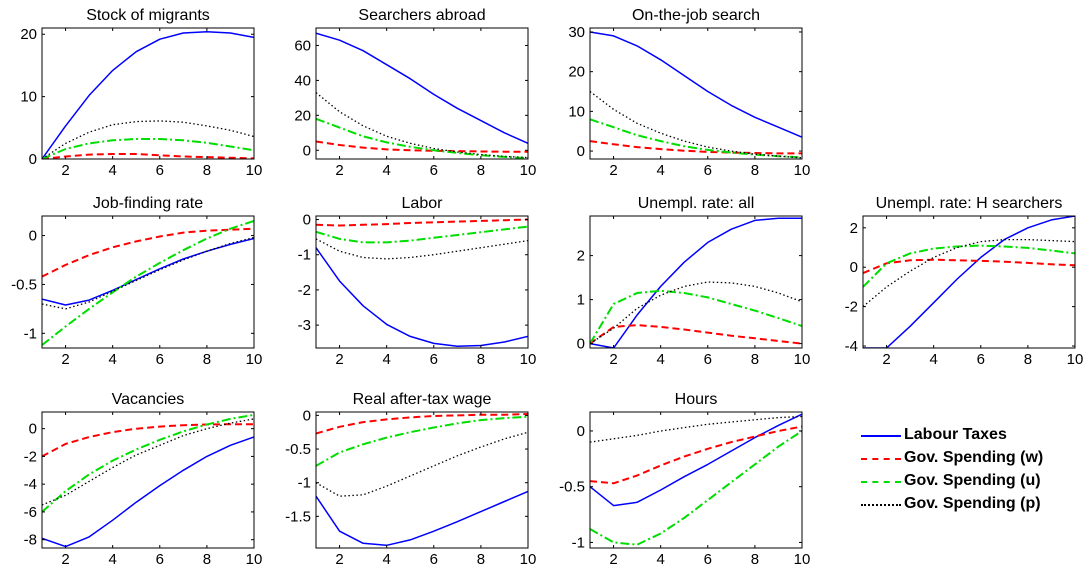  What do you see at coordinates (970, 435) in the screenshot?
I see `legend-item: Labour Taxes` at bounding box center [970, 435].